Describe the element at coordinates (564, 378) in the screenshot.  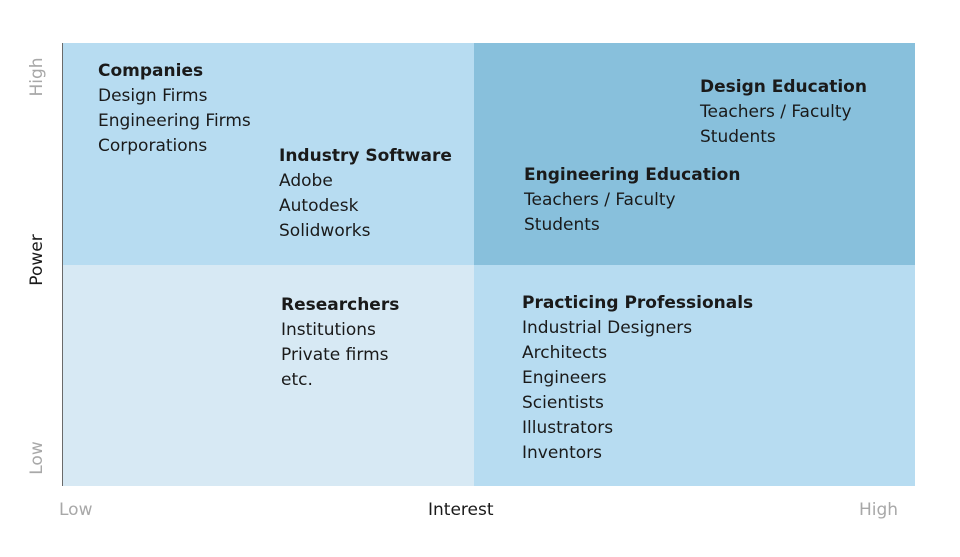
I see `group-item: Engineers` at that location.